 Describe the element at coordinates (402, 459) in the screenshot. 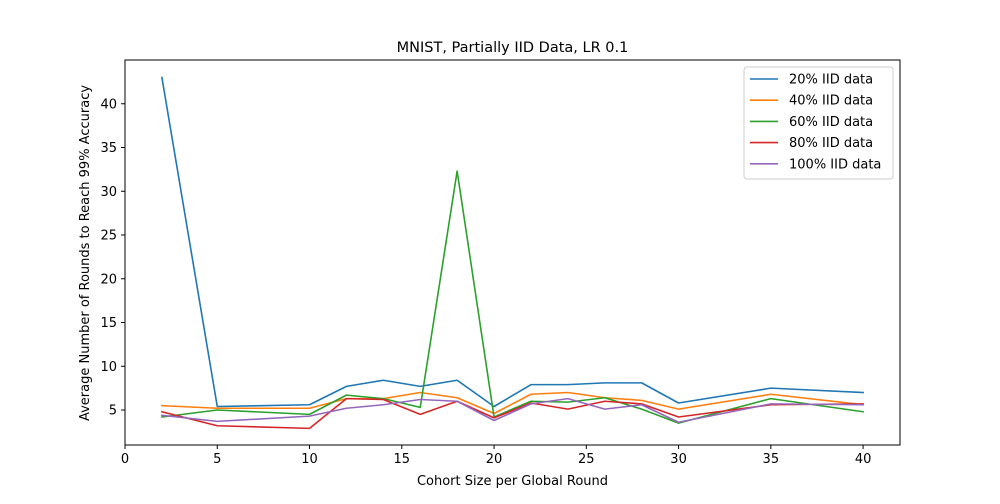

I see `x-tick-label: 15` at that location.